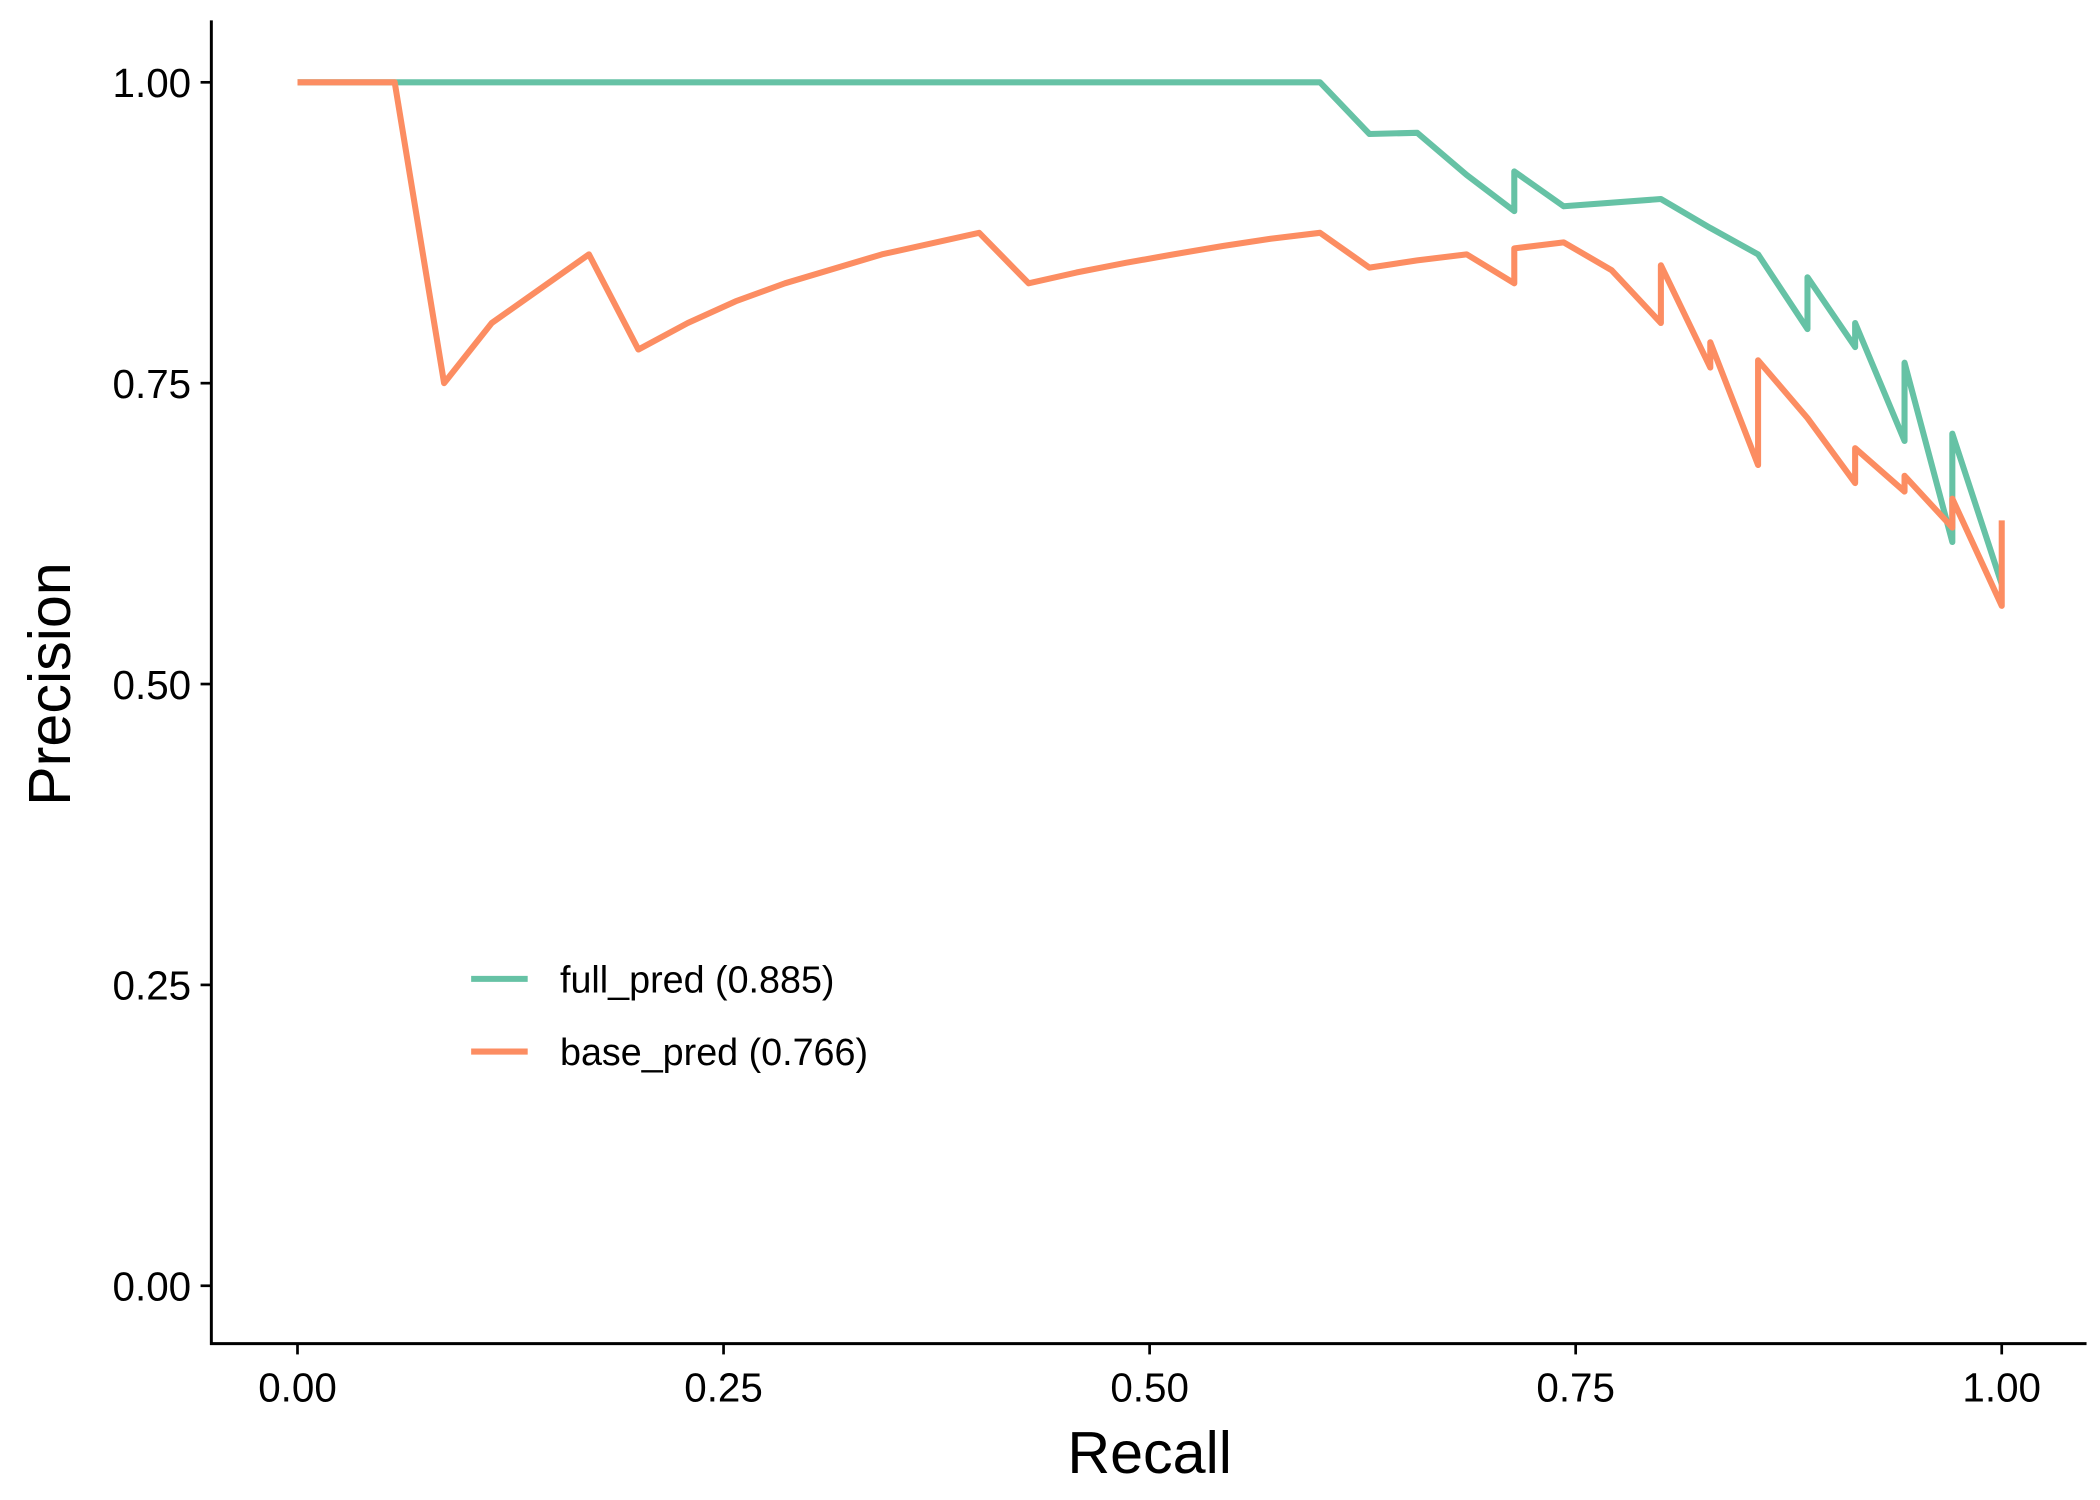 This screenshot has width=2100, height=1500. Describe the element at coordinates (1149, 1452) in the screenshot. I see `x-axis-title: Recall` at that location.